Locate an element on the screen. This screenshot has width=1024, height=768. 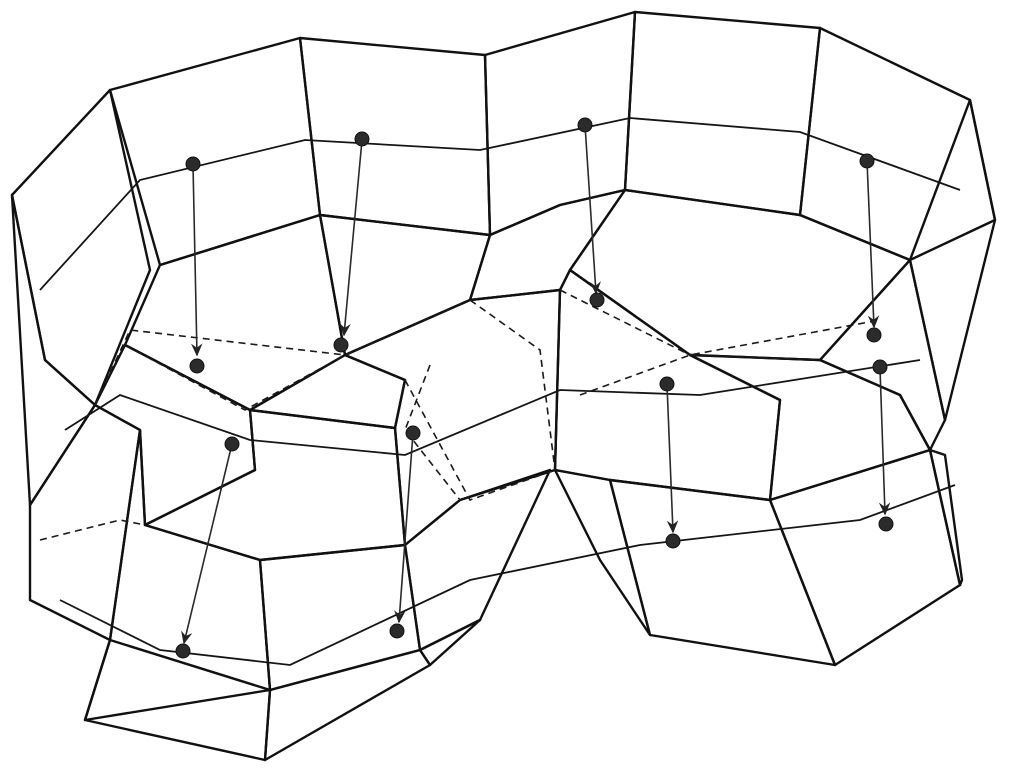
upper-right-face-right is located at coordinates (897, 144).